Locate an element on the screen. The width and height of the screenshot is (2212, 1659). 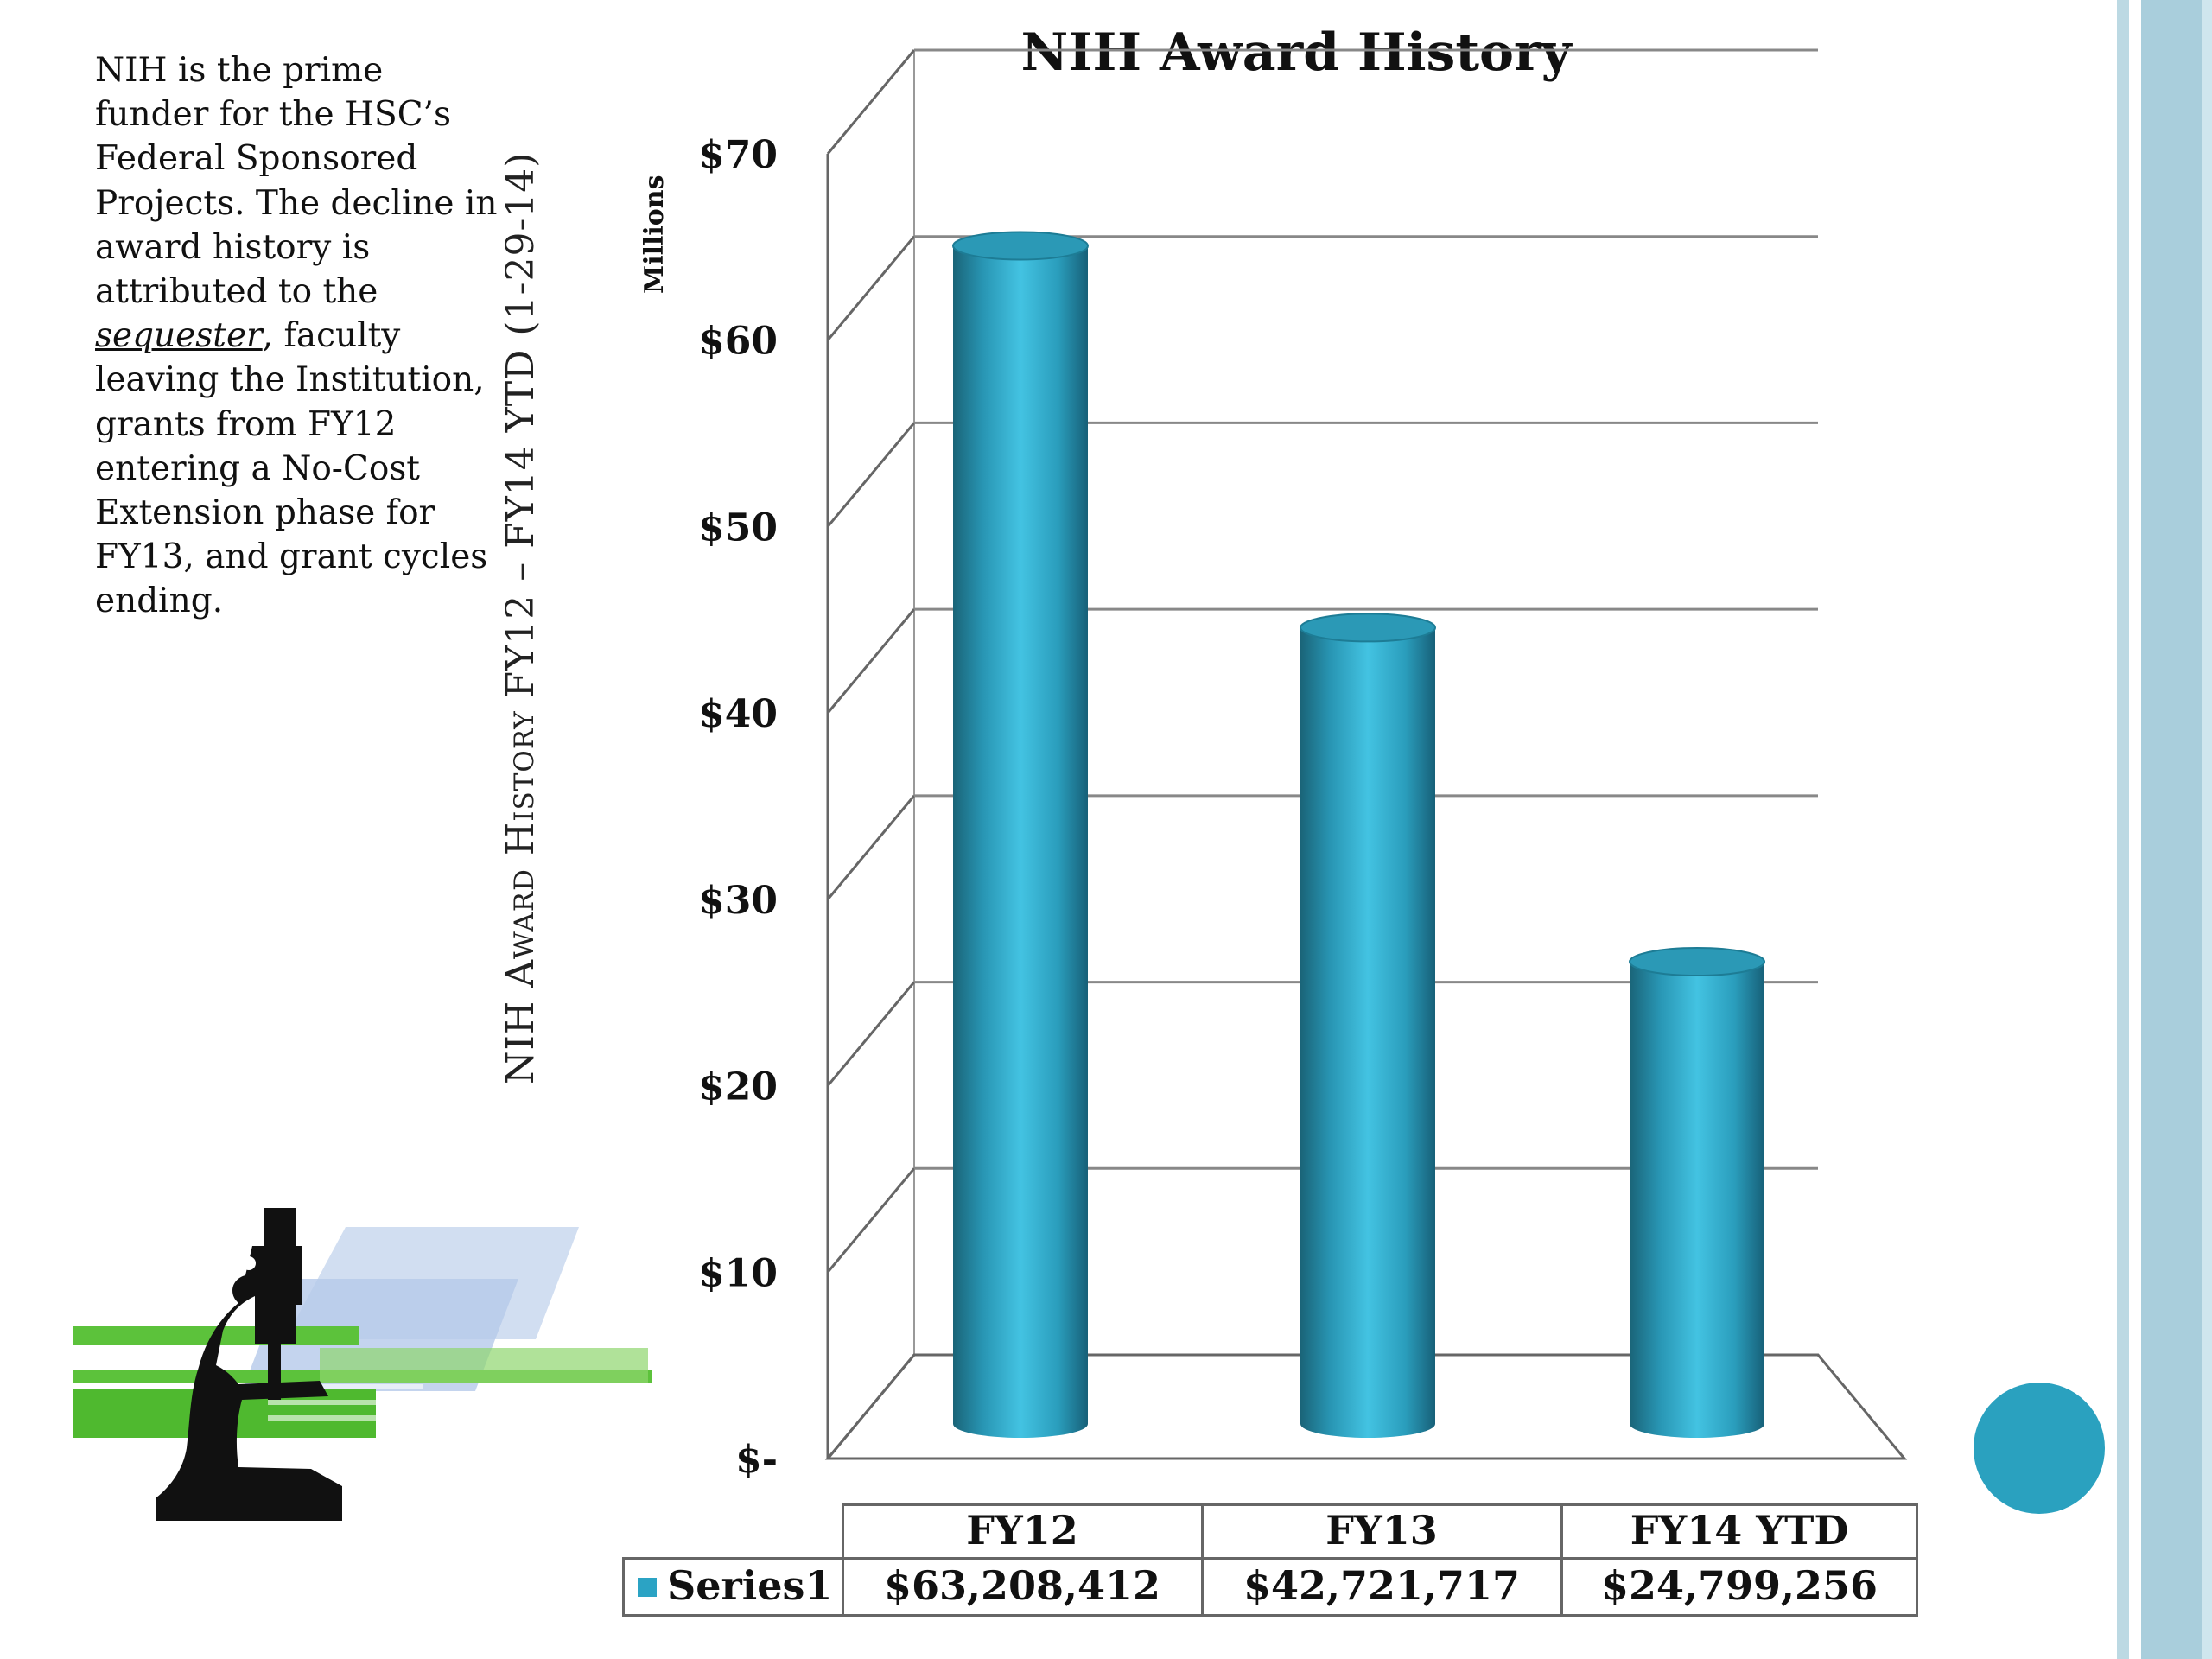
table-header-fy12: FY12 is located at coordinates (1022, 1530).